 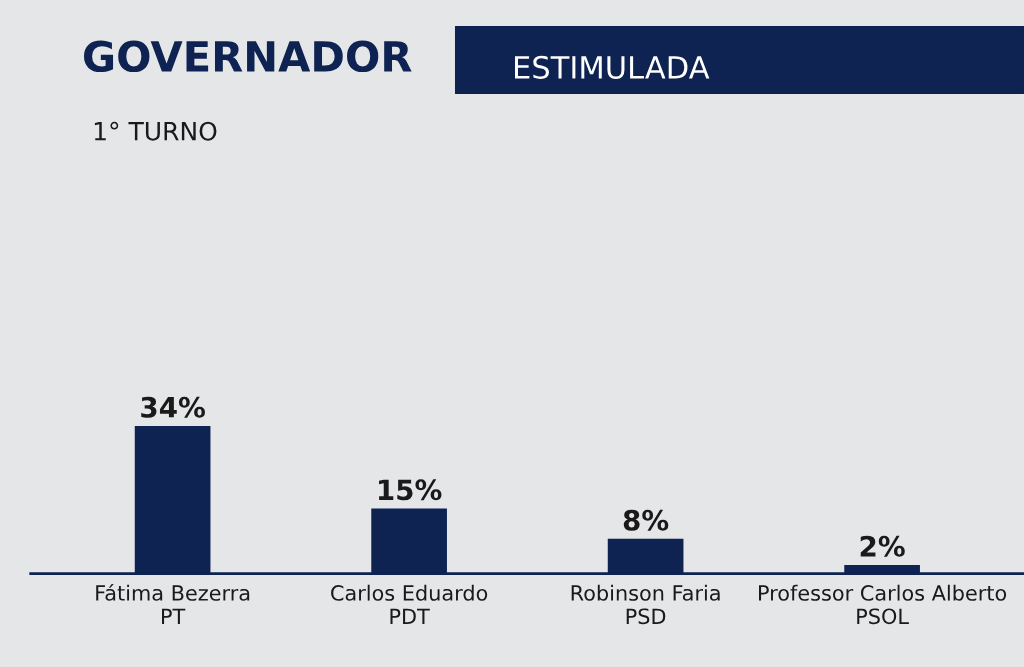 What do you see at coordinates (155, 131) in the screenshot?
I see `text: 1° TURNO` at bounding box center [155, 131].